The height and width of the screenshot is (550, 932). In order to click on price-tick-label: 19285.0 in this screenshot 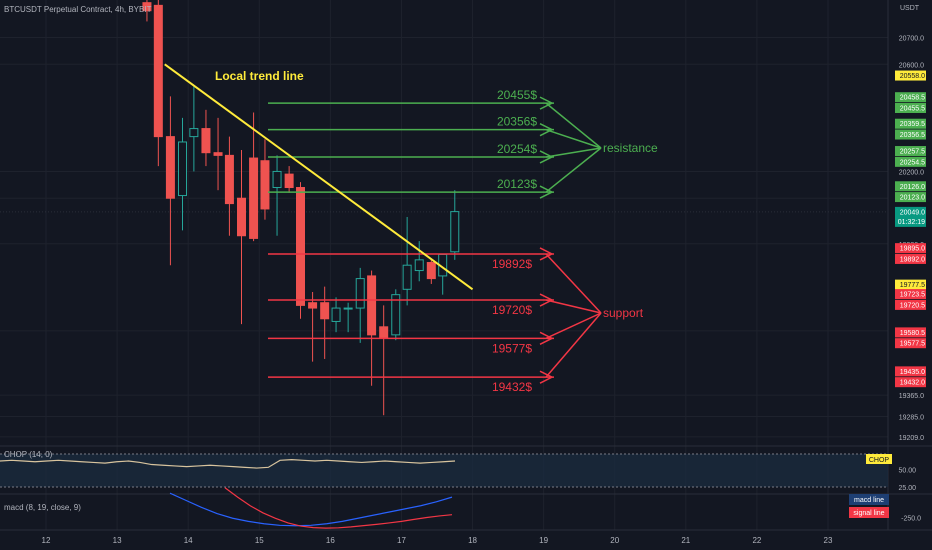, I will do `click(911, 418)`.